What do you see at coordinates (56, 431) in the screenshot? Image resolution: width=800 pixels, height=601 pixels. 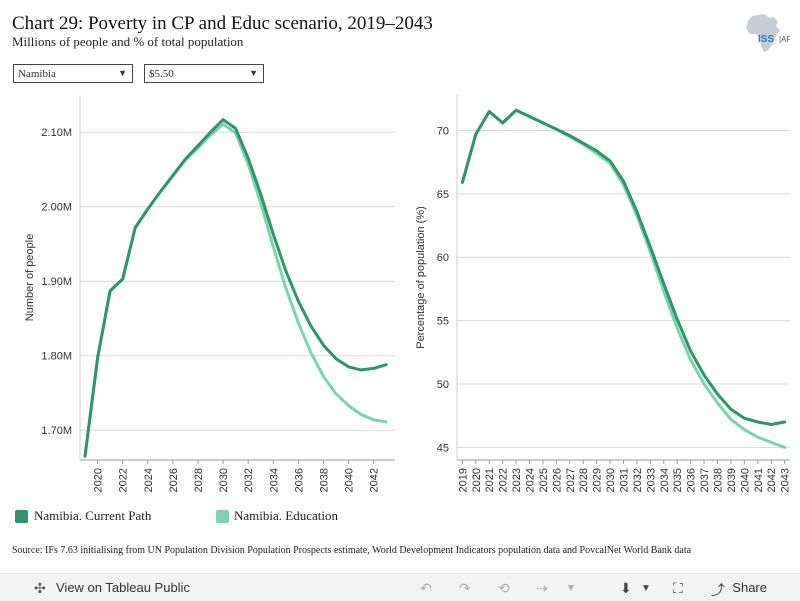 I see `y-tick-label: 1.70M` at bounding box center [56, 431].